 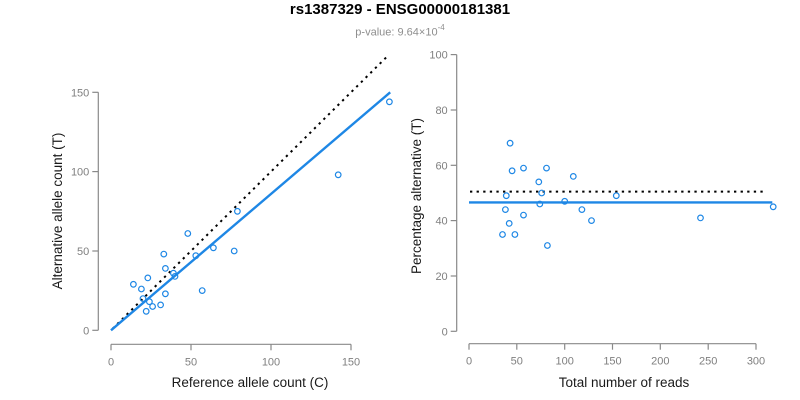 I want to click on y-tick-label: 50, so click(x=83, y=252).